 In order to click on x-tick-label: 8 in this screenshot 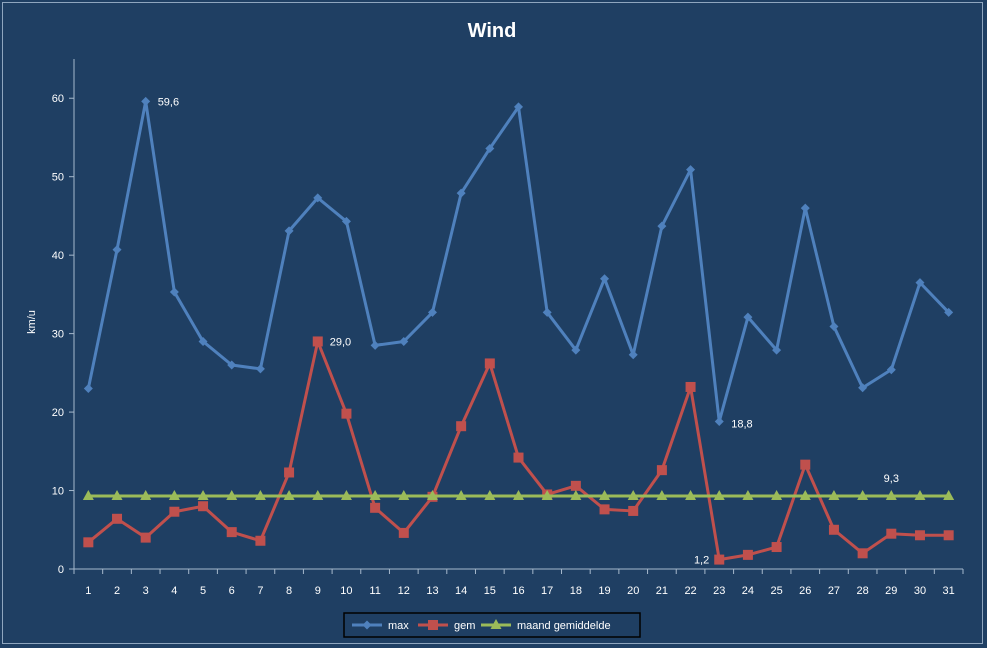, I will do `click(289, 591)`.